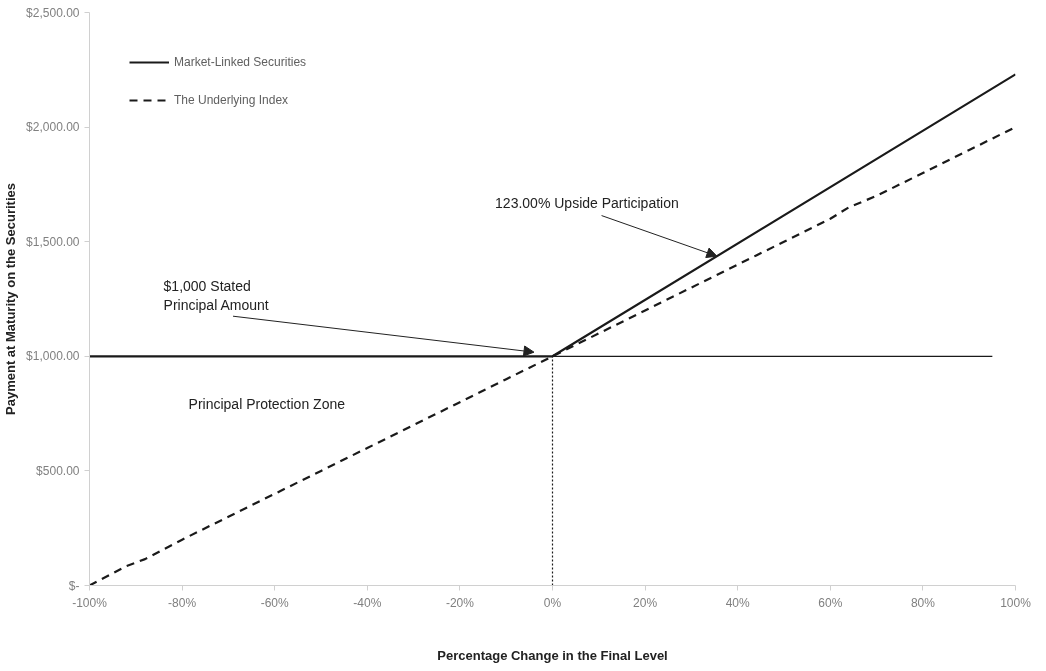  What do you see at coordinates (11, 299) in the screenshot?
I see `y-axis-title: Payment at Maturity on the Securities` at bounding box center [11, 299].